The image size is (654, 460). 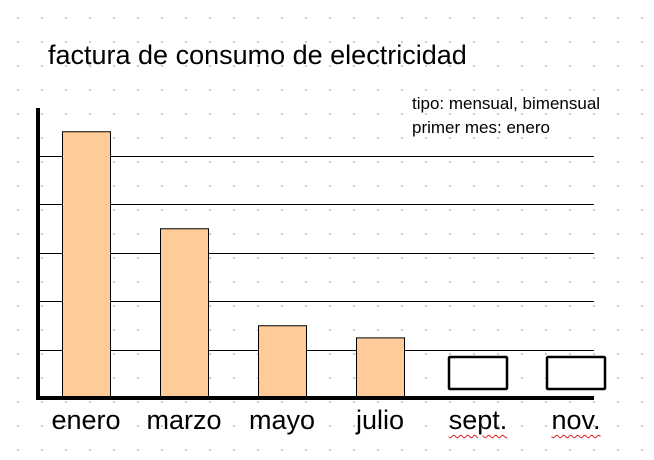 What do you see at coordinates (86, 265) in the screenshot?
I see `bar-enero` at bounding box center [86, 265].